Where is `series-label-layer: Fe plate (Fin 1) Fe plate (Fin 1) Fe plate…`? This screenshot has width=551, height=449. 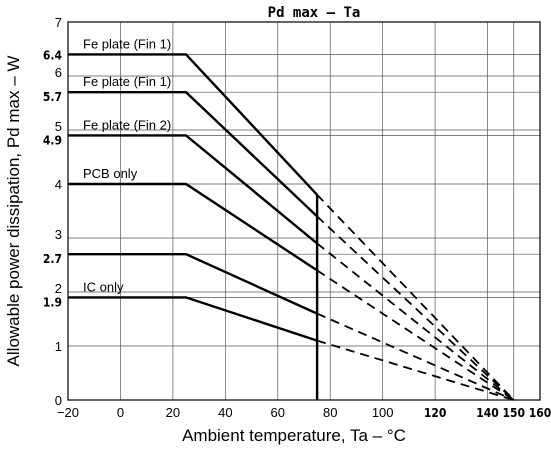 series-label-layer: Fe plate (Fin 1) Fe plate (Fin 1) Fe plate… is located at coordinates (127, 165).